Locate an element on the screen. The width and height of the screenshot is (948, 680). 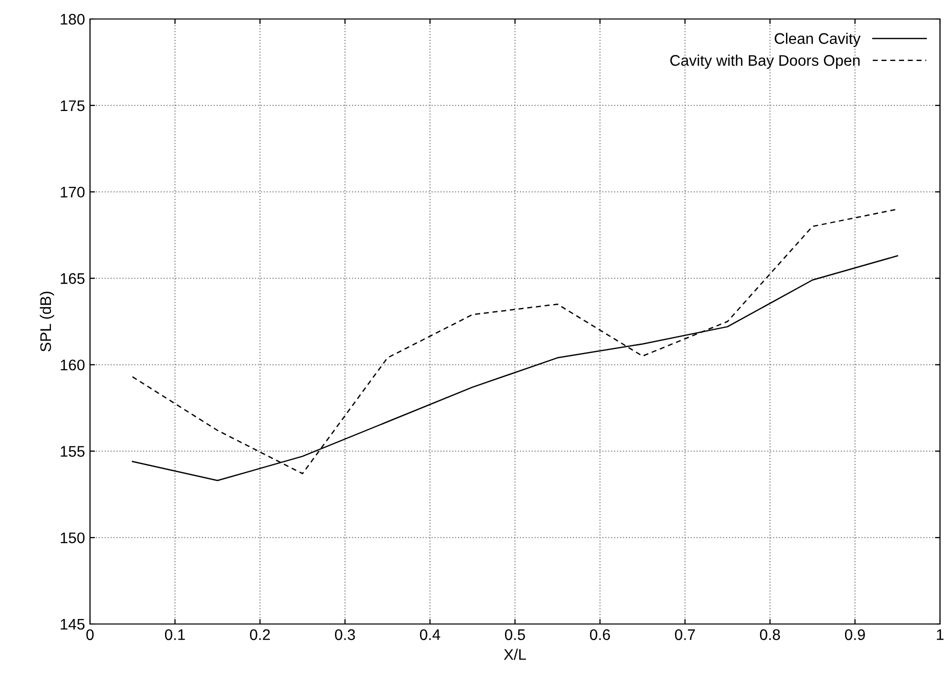
y-tick-label: 170 is located at coordinates (72, 192).